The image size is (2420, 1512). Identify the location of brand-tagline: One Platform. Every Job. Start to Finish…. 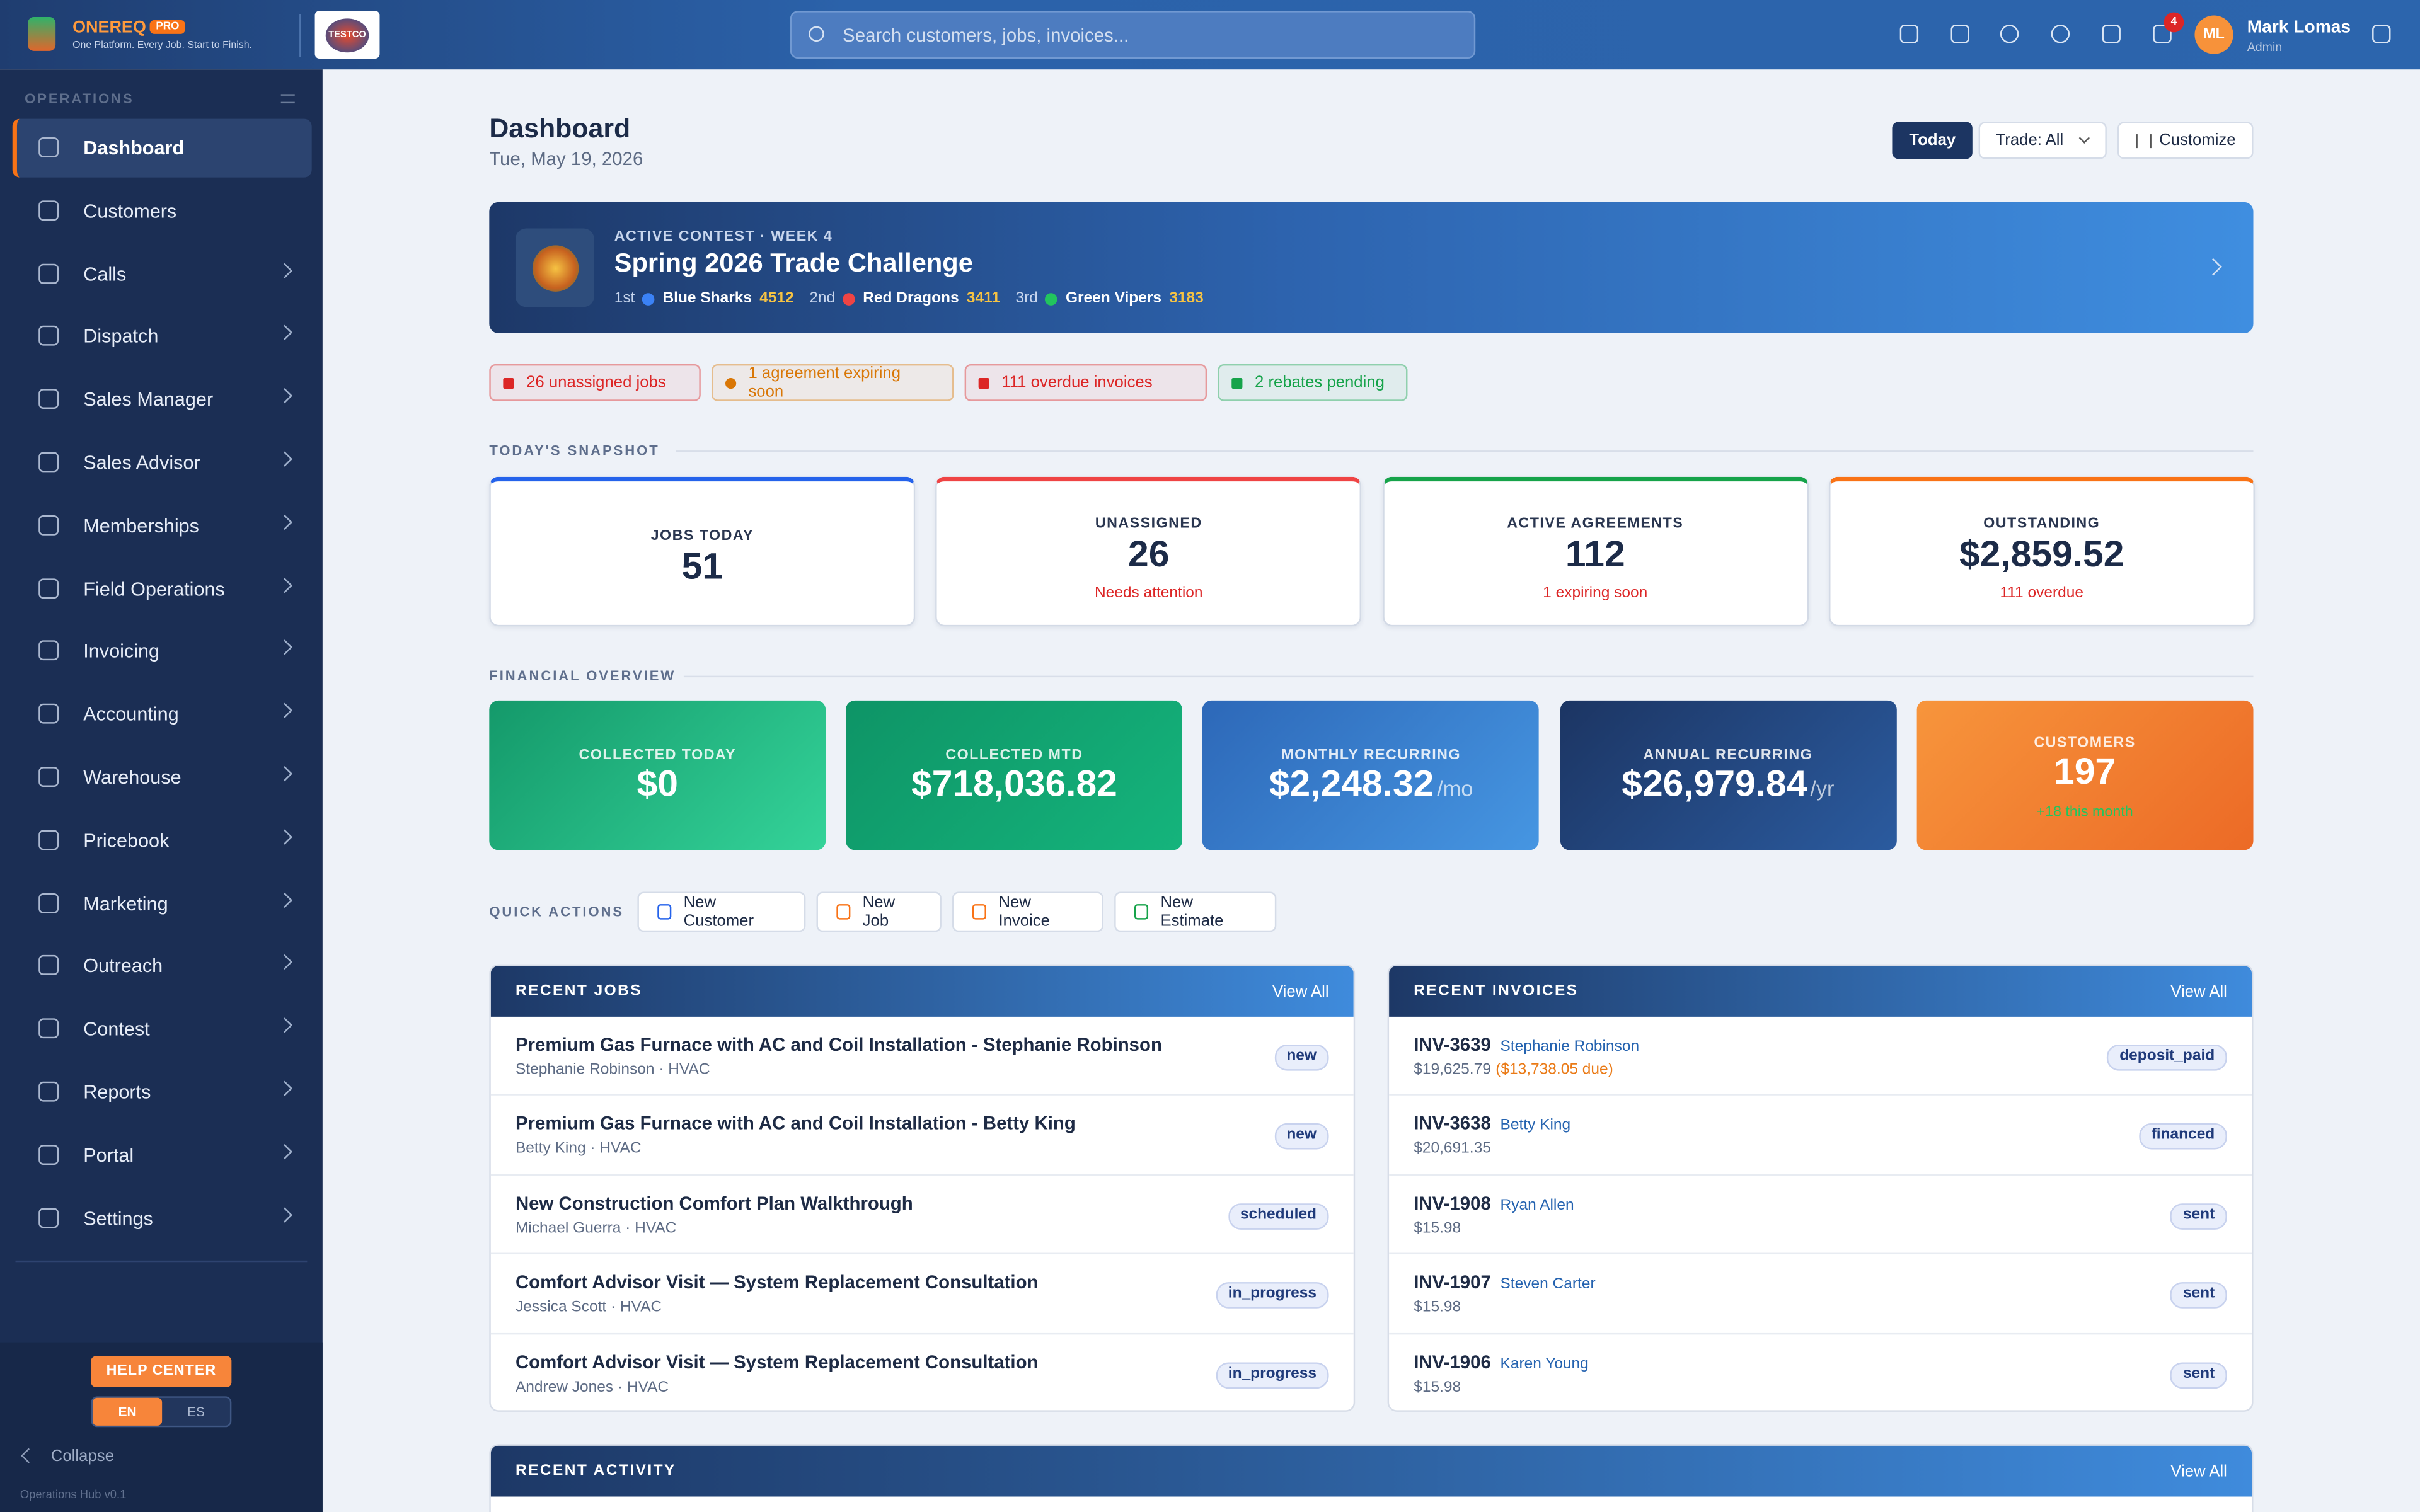
(162, 45).